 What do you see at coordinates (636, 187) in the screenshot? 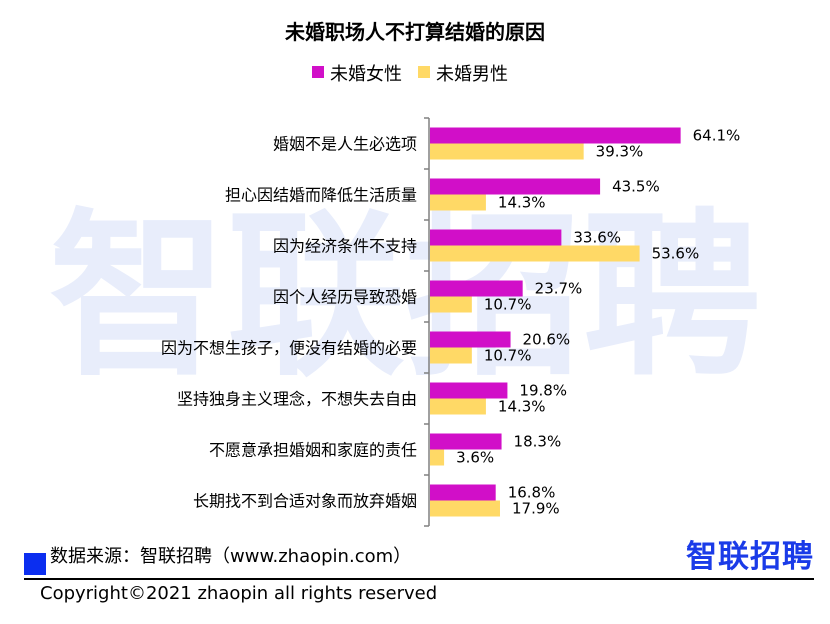
I see `data-label: 43.5%` at bounding box center [636, 187].